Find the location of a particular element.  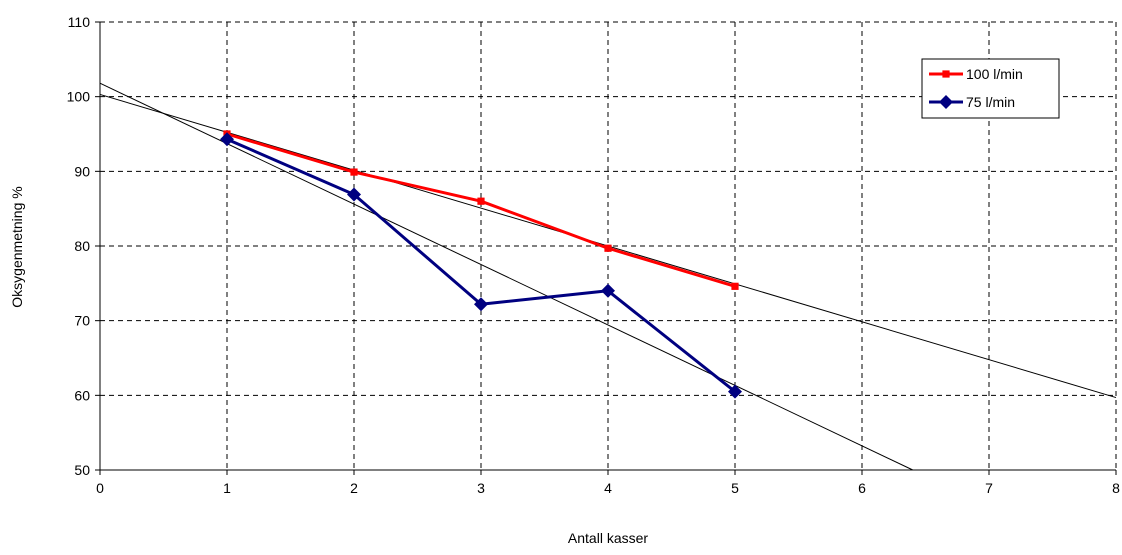

x-tick-label: 1 is located at coordinates (227, 488).